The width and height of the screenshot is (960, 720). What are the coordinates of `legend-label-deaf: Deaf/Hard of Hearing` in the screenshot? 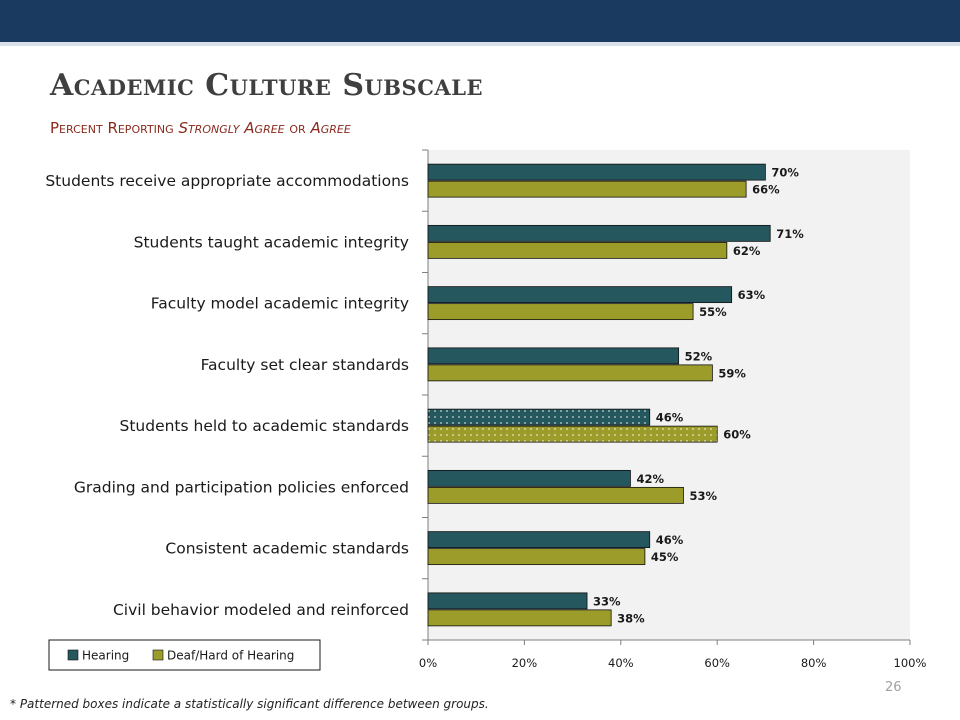 It's located at (230, 656).